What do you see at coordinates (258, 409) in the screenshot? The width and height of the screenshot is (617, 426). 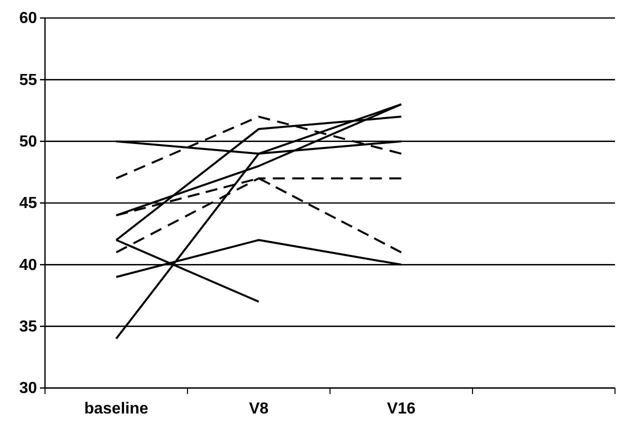 I see `x-tick-label: V8` at bounding box center [258, 409].